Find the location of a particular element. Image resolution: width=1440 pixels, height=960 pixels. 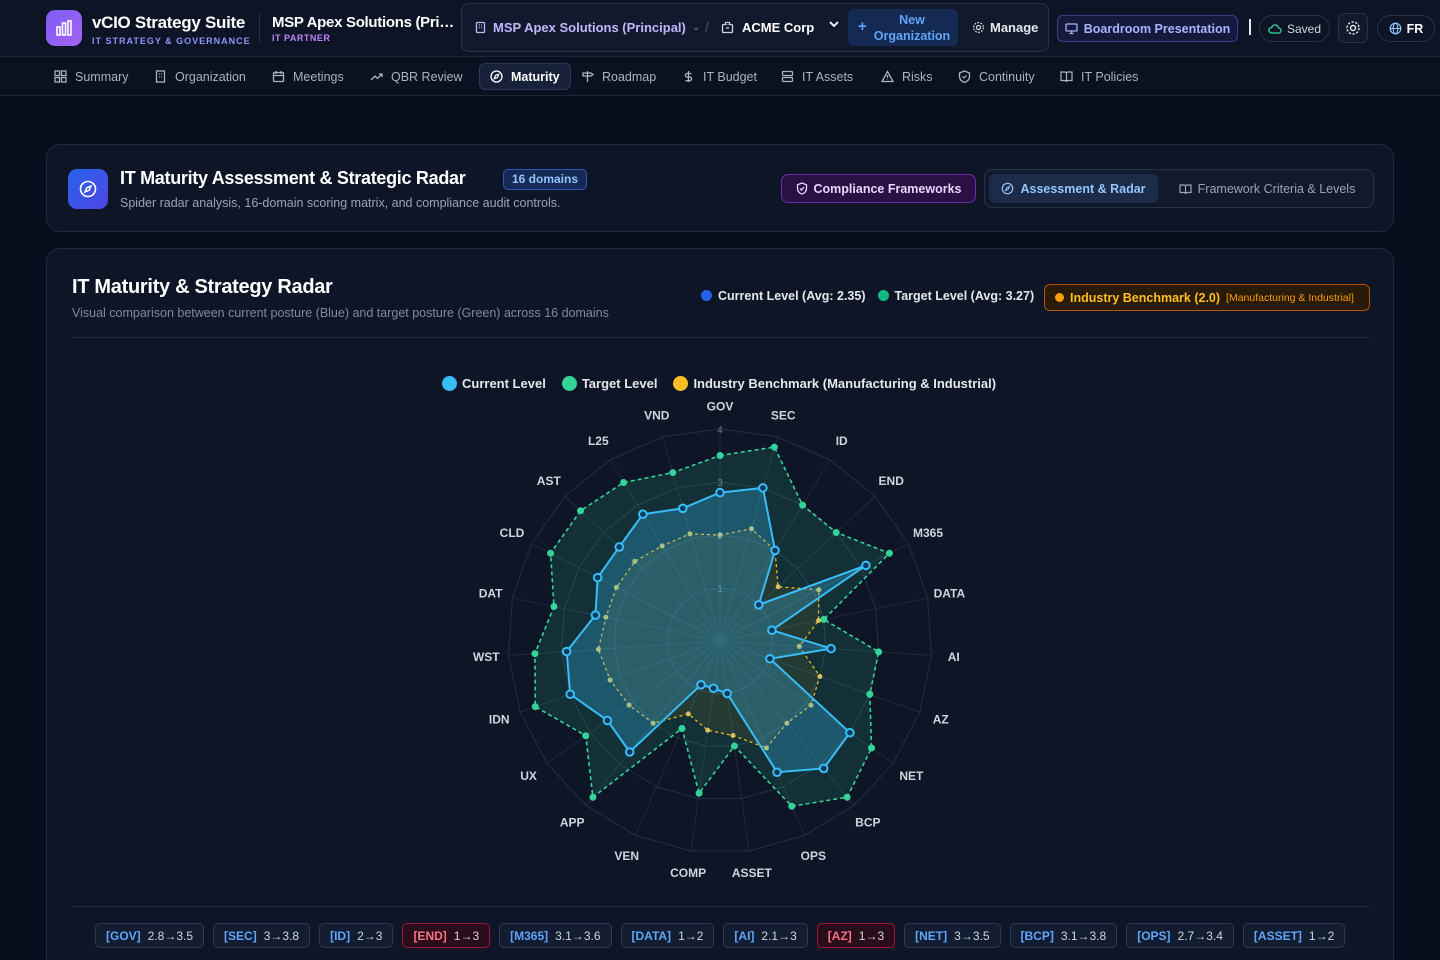

nav-it-assets: IT Assets is located at coordinates (817, 76).